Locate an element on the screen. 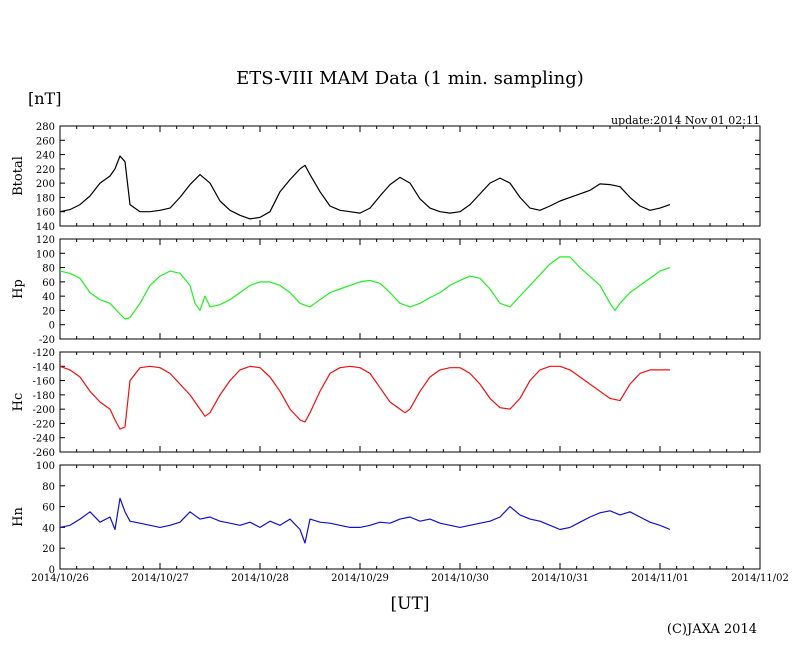 The image size is (810, 655). hp-y-tick-label: -20 is located at coordinates (47, 340).